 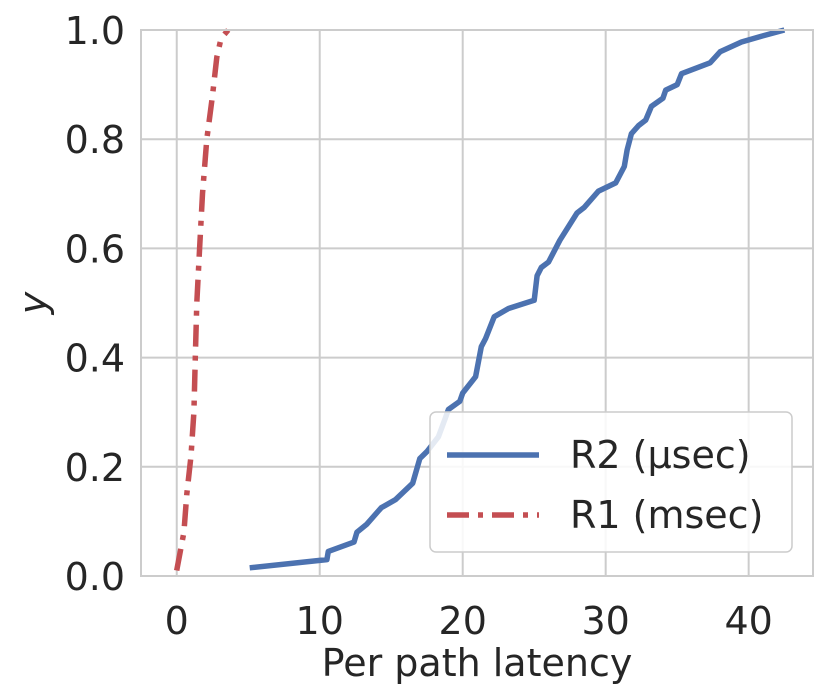 What do you see at coordinates (95, 468) in the screenshot?
I see `y-tick-label: 0.2` at bounding box center [95, 468].